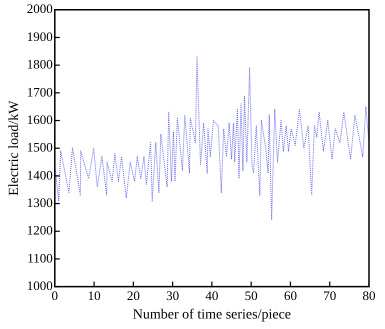 The image size is (385, 329). What do you see at coordinates (14, 148) in the screenshot?
I see `y-axis-title: Electric load/kW` at bounding box center [14, 148].